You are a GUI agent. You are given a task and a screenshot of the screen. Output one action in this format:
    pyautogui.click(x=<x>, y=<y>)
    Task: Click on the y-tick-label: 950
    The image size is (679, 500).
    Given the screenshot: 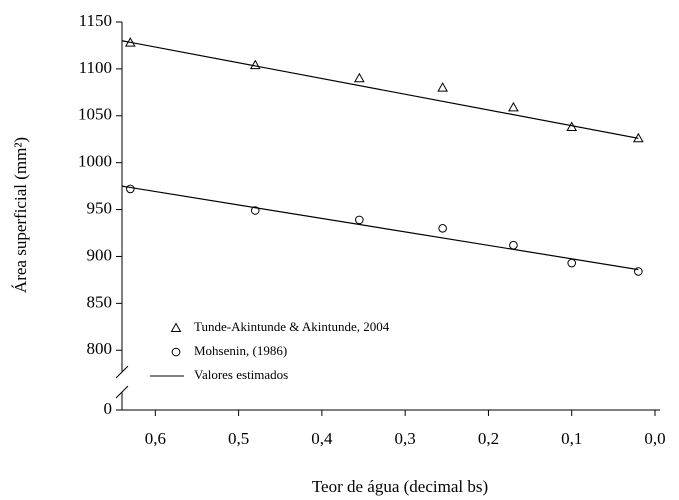 What is the action you would take?
    pyautogui.click(x=100, y=207)
    